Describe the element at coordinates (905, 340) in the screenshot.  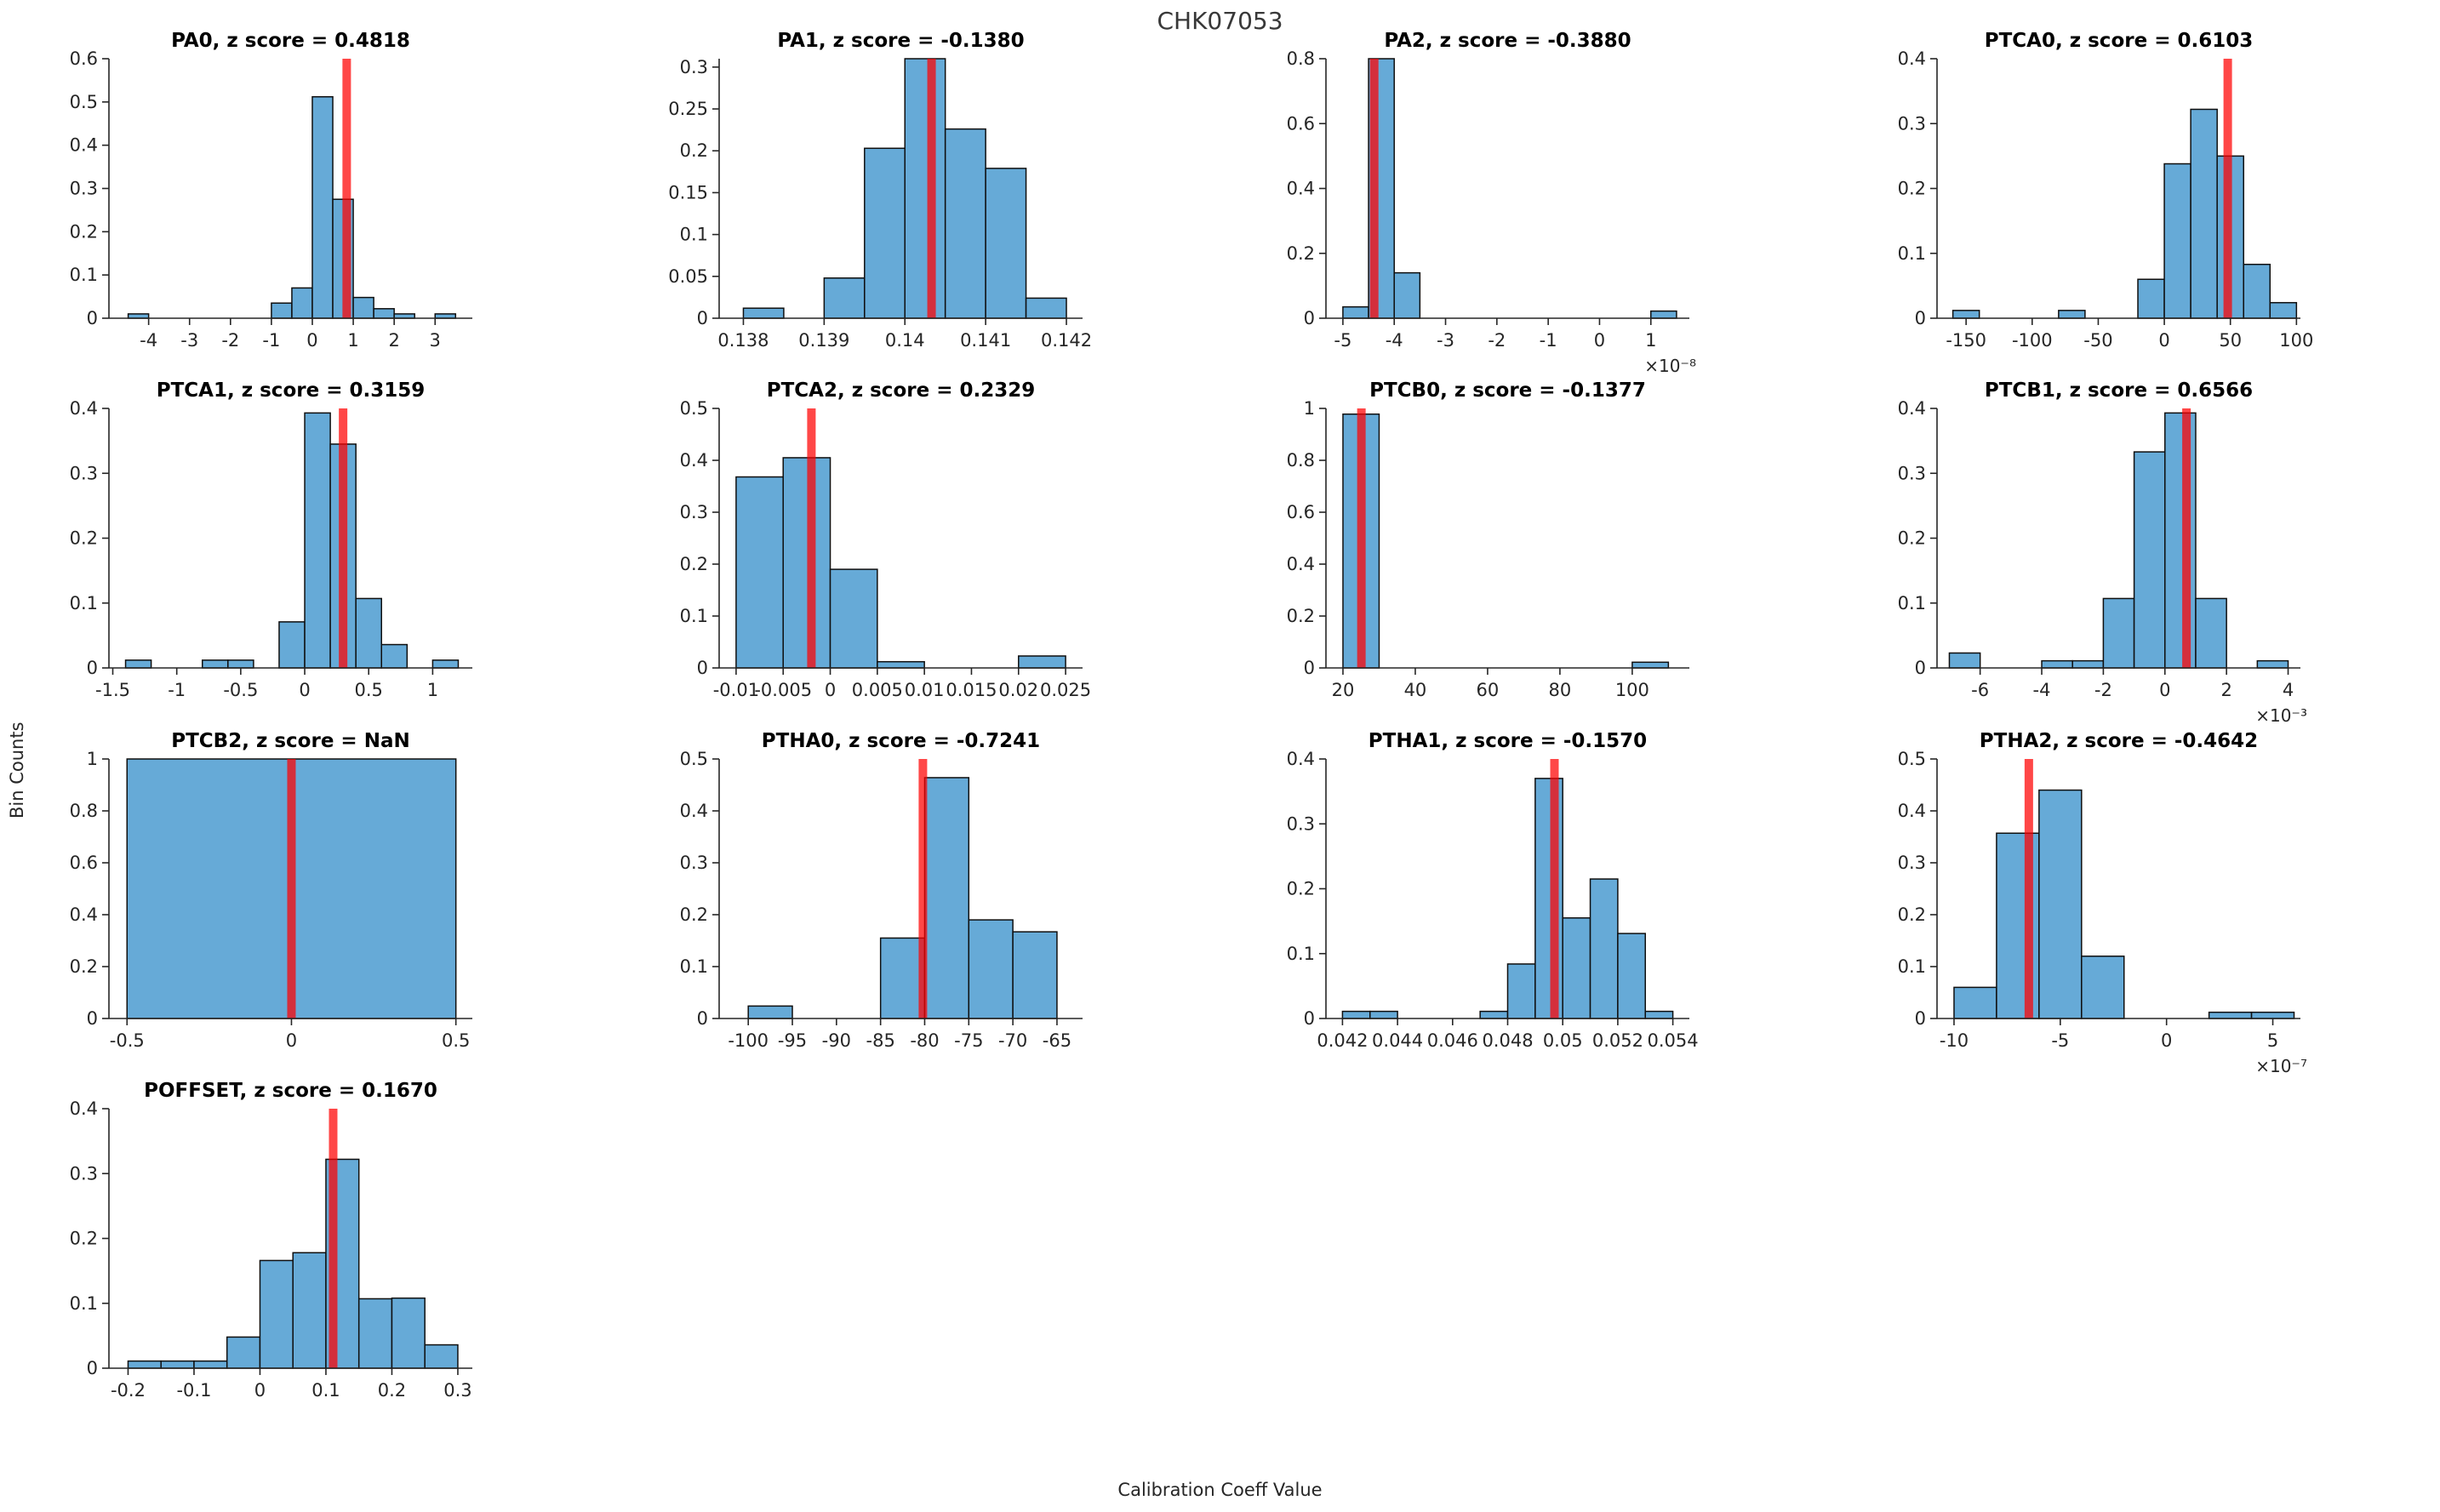
I see `x-tick-label: 0.14` at that location.